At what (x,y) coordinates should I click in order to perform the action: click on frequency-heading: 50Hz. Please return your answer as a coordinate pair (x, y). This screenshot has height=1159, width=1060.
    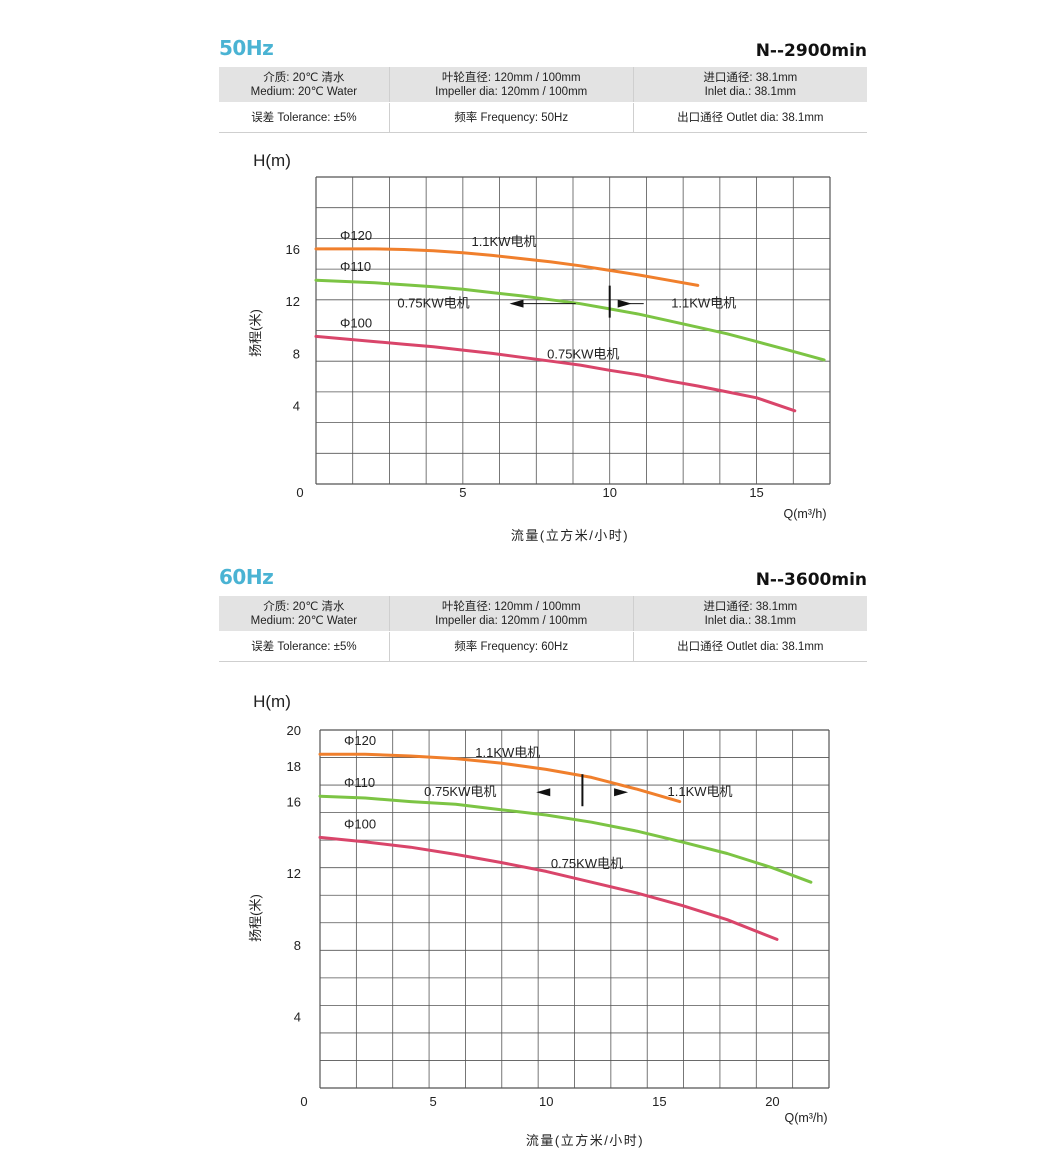
    Looking at the image, I should click on (246, 48).